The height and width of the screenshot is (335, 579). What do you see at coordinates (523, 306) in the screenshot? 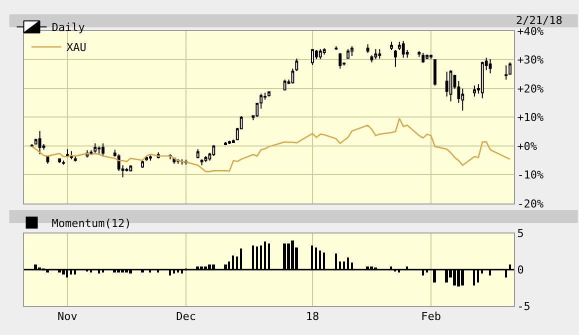
I see `y-tick-label: -5` at bounding box center [523, 306].